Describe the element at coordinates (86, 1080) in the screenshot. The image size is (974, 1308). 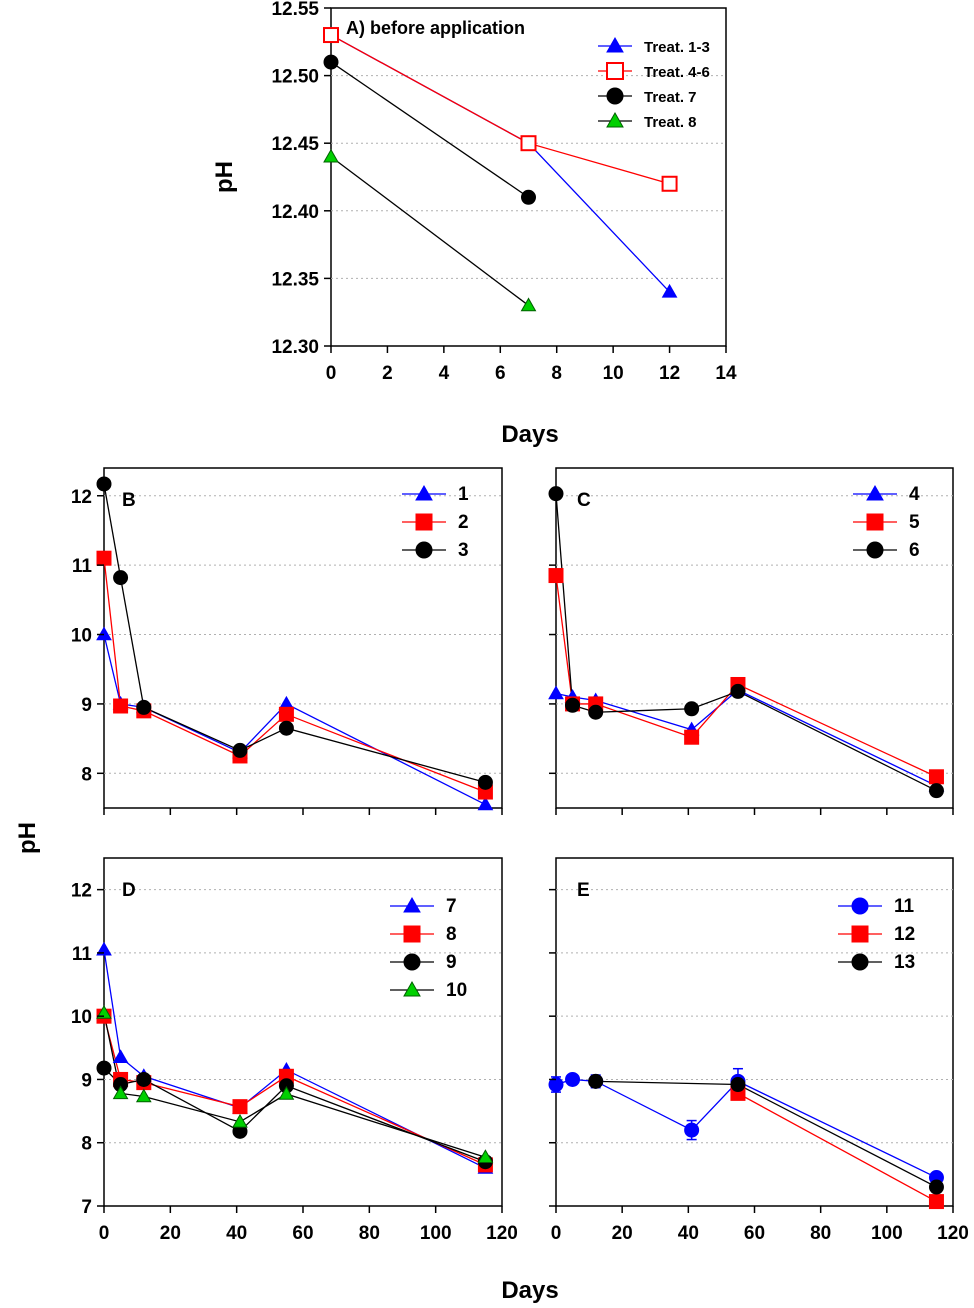
I see `panel-d-y-tick-label: 9` at that location.